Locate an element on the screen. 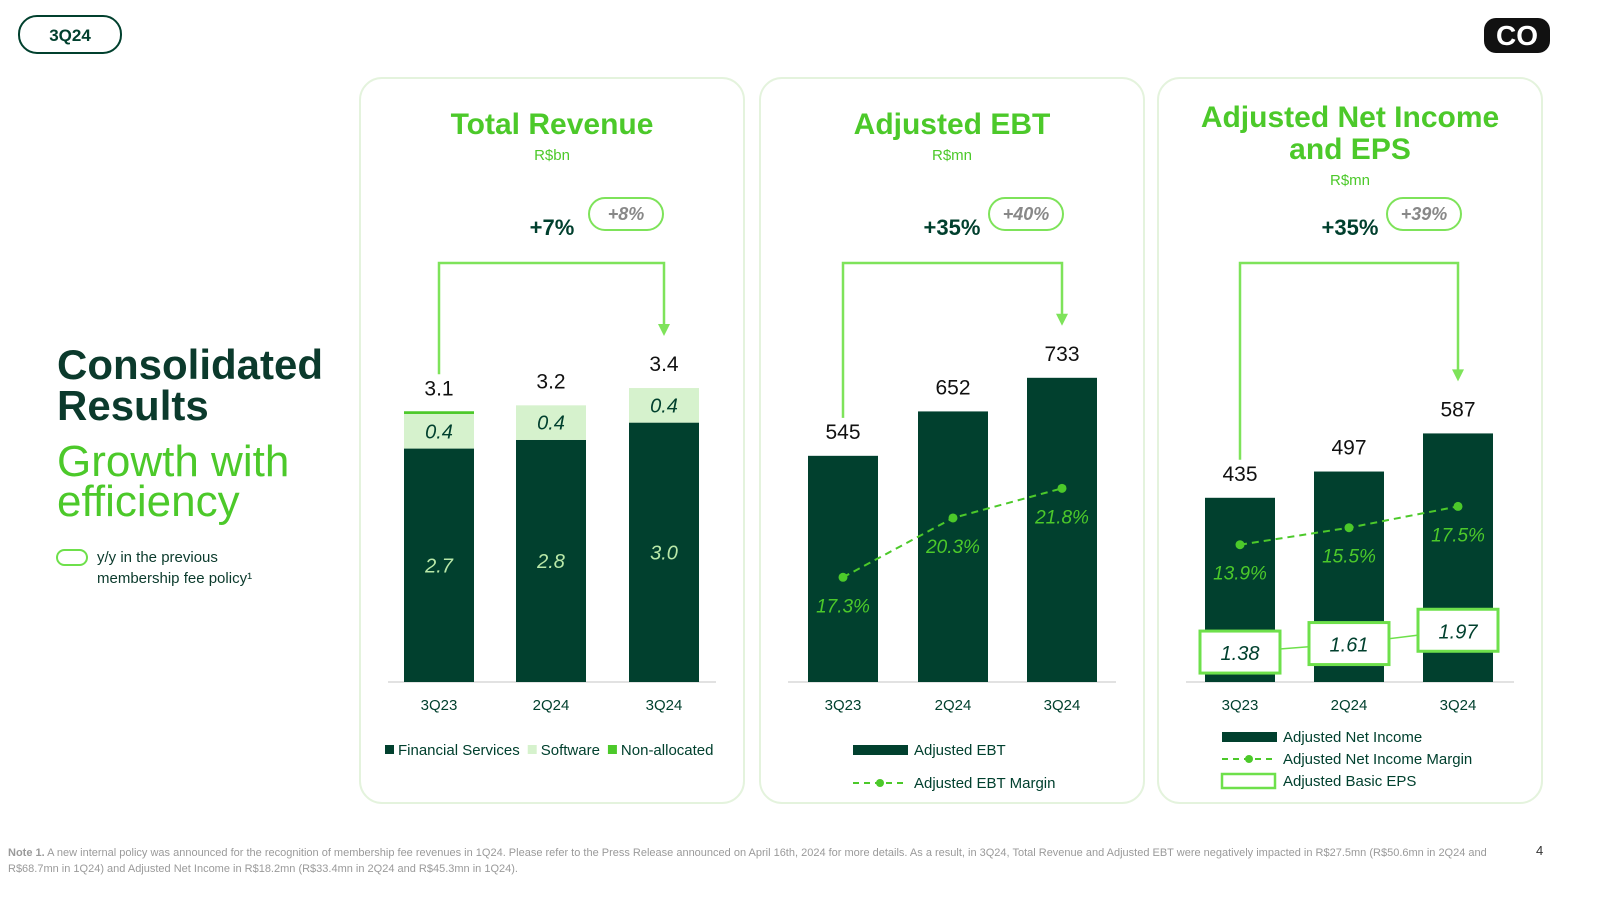 This screenshot has width=1600, height=900. note-label: Note 1. is located at coordinates (26, 853).